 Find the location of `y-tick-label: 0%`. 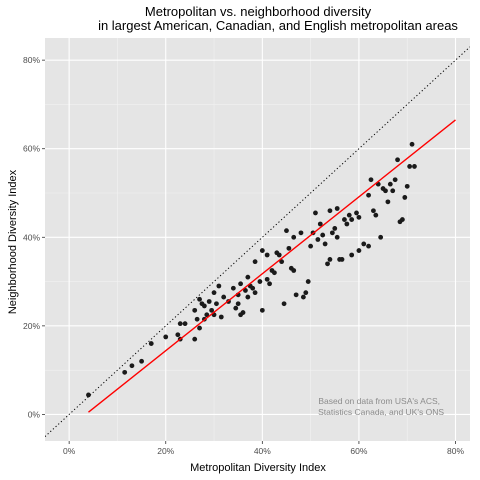

y-tick-label: 0% is located at coordinates (34, 414).